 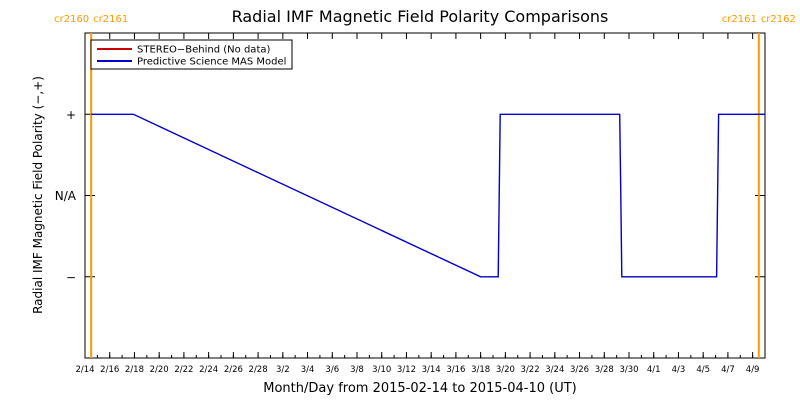 What do you see at coordinates (739, 19) in the screenshot?
I see `rotation-label-before: cr2161` at bounding box center [739, 19].